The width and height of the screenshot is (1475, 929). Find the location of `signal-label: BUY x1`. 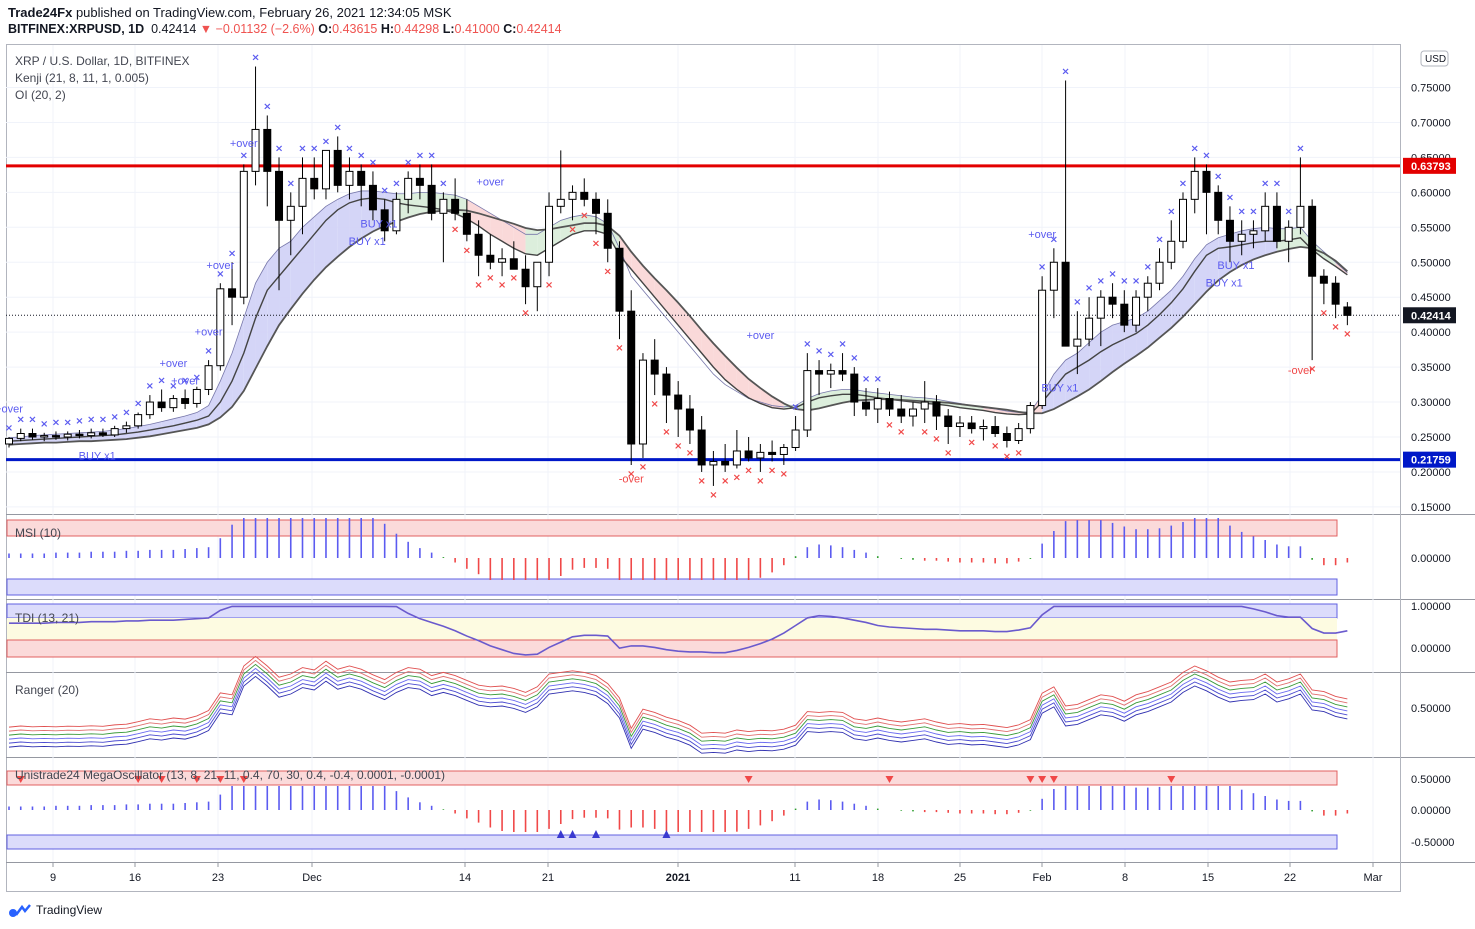

signal-label: BUY x1 is located at coordinates (1235, 266).